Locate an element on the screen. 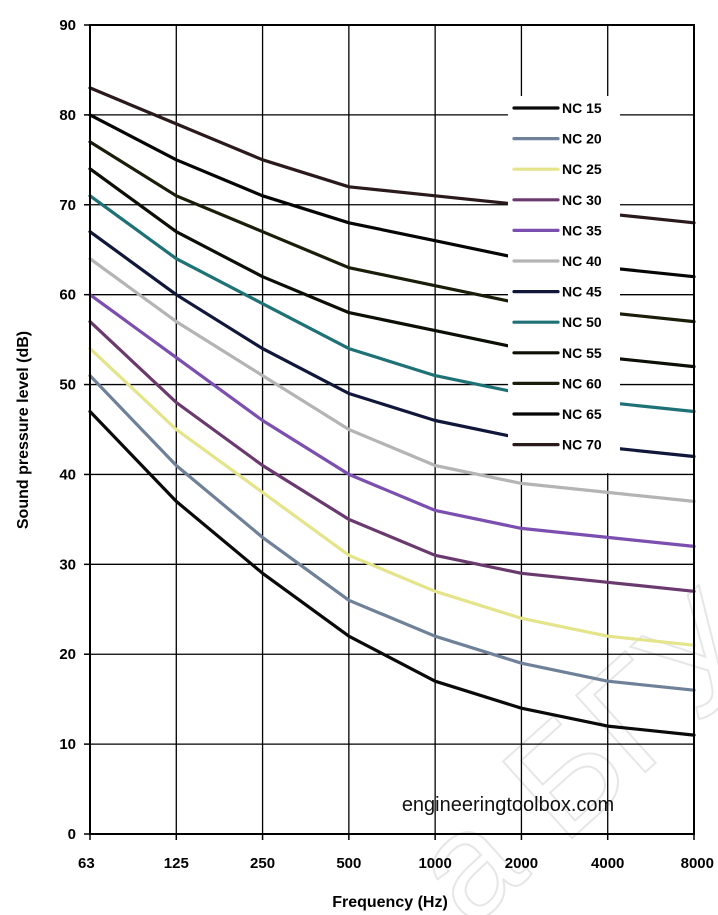 The image size is (718, 915). y-tick-label: 40 is located at coordinates (67, 474).